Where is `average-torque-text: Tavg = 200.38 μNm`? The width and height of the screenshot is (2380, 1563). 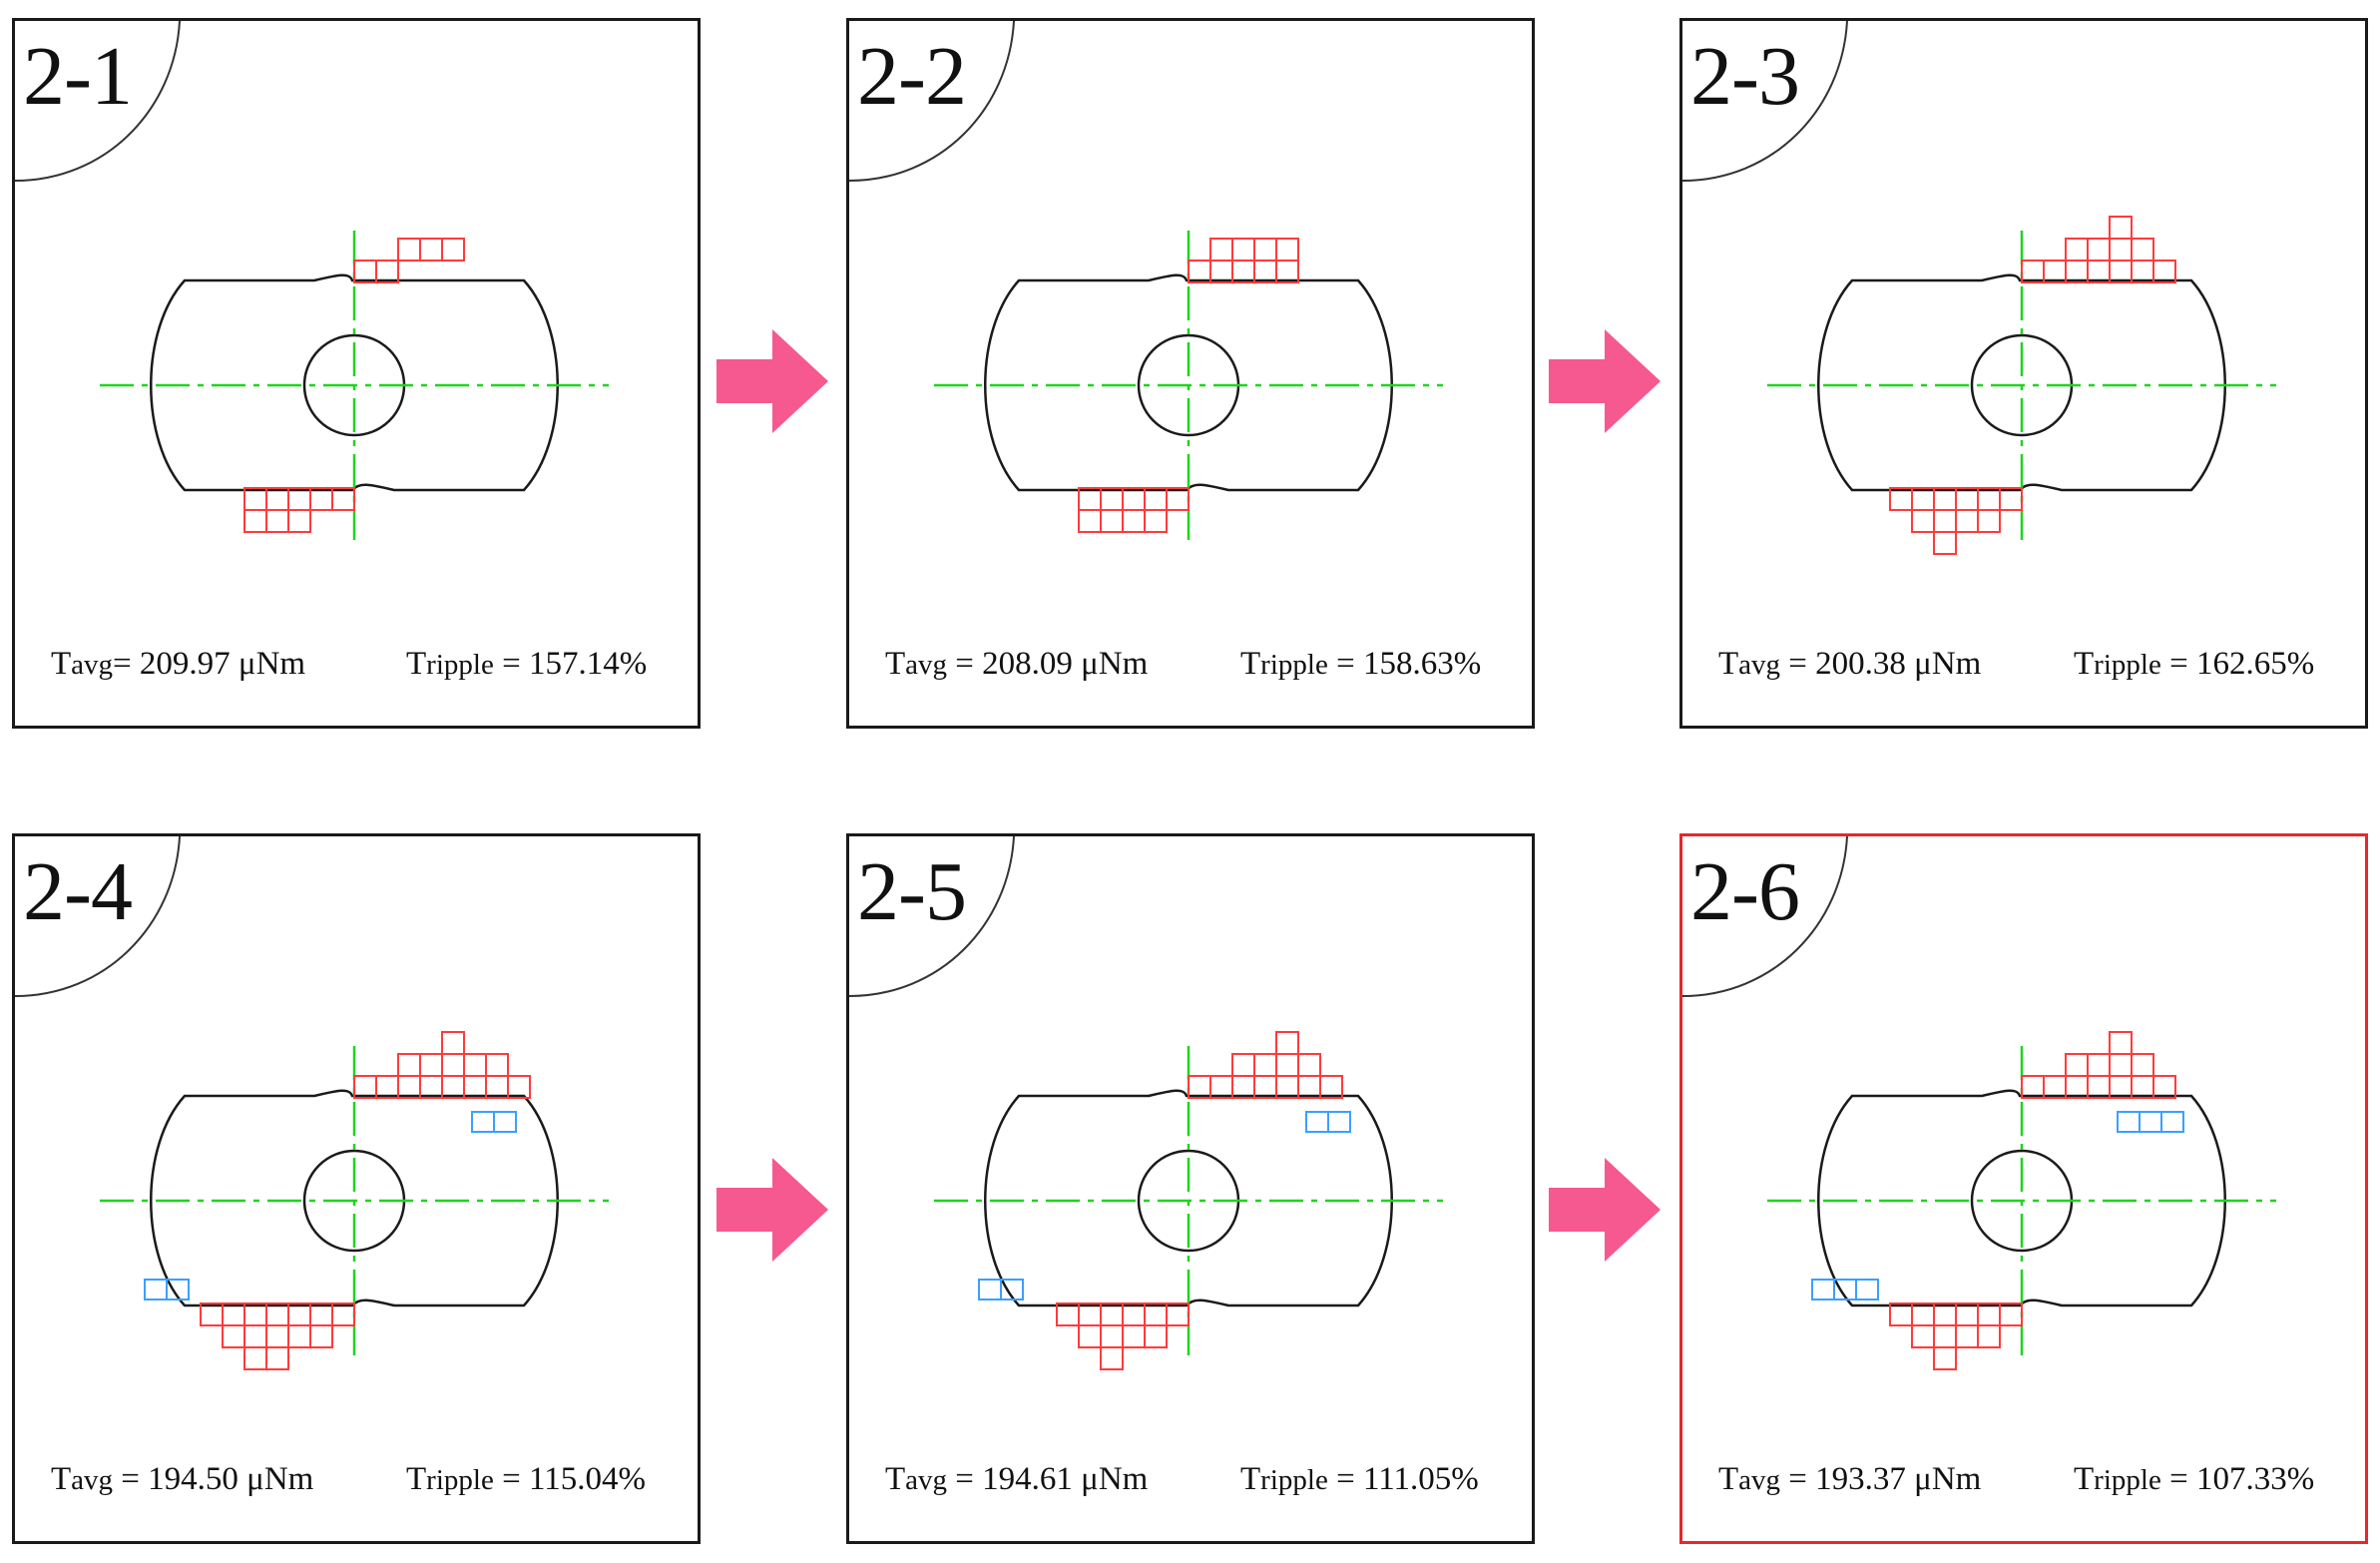 average-torque-text: Tavg = 200.38 μNm is located at coordinates (1850, 664).